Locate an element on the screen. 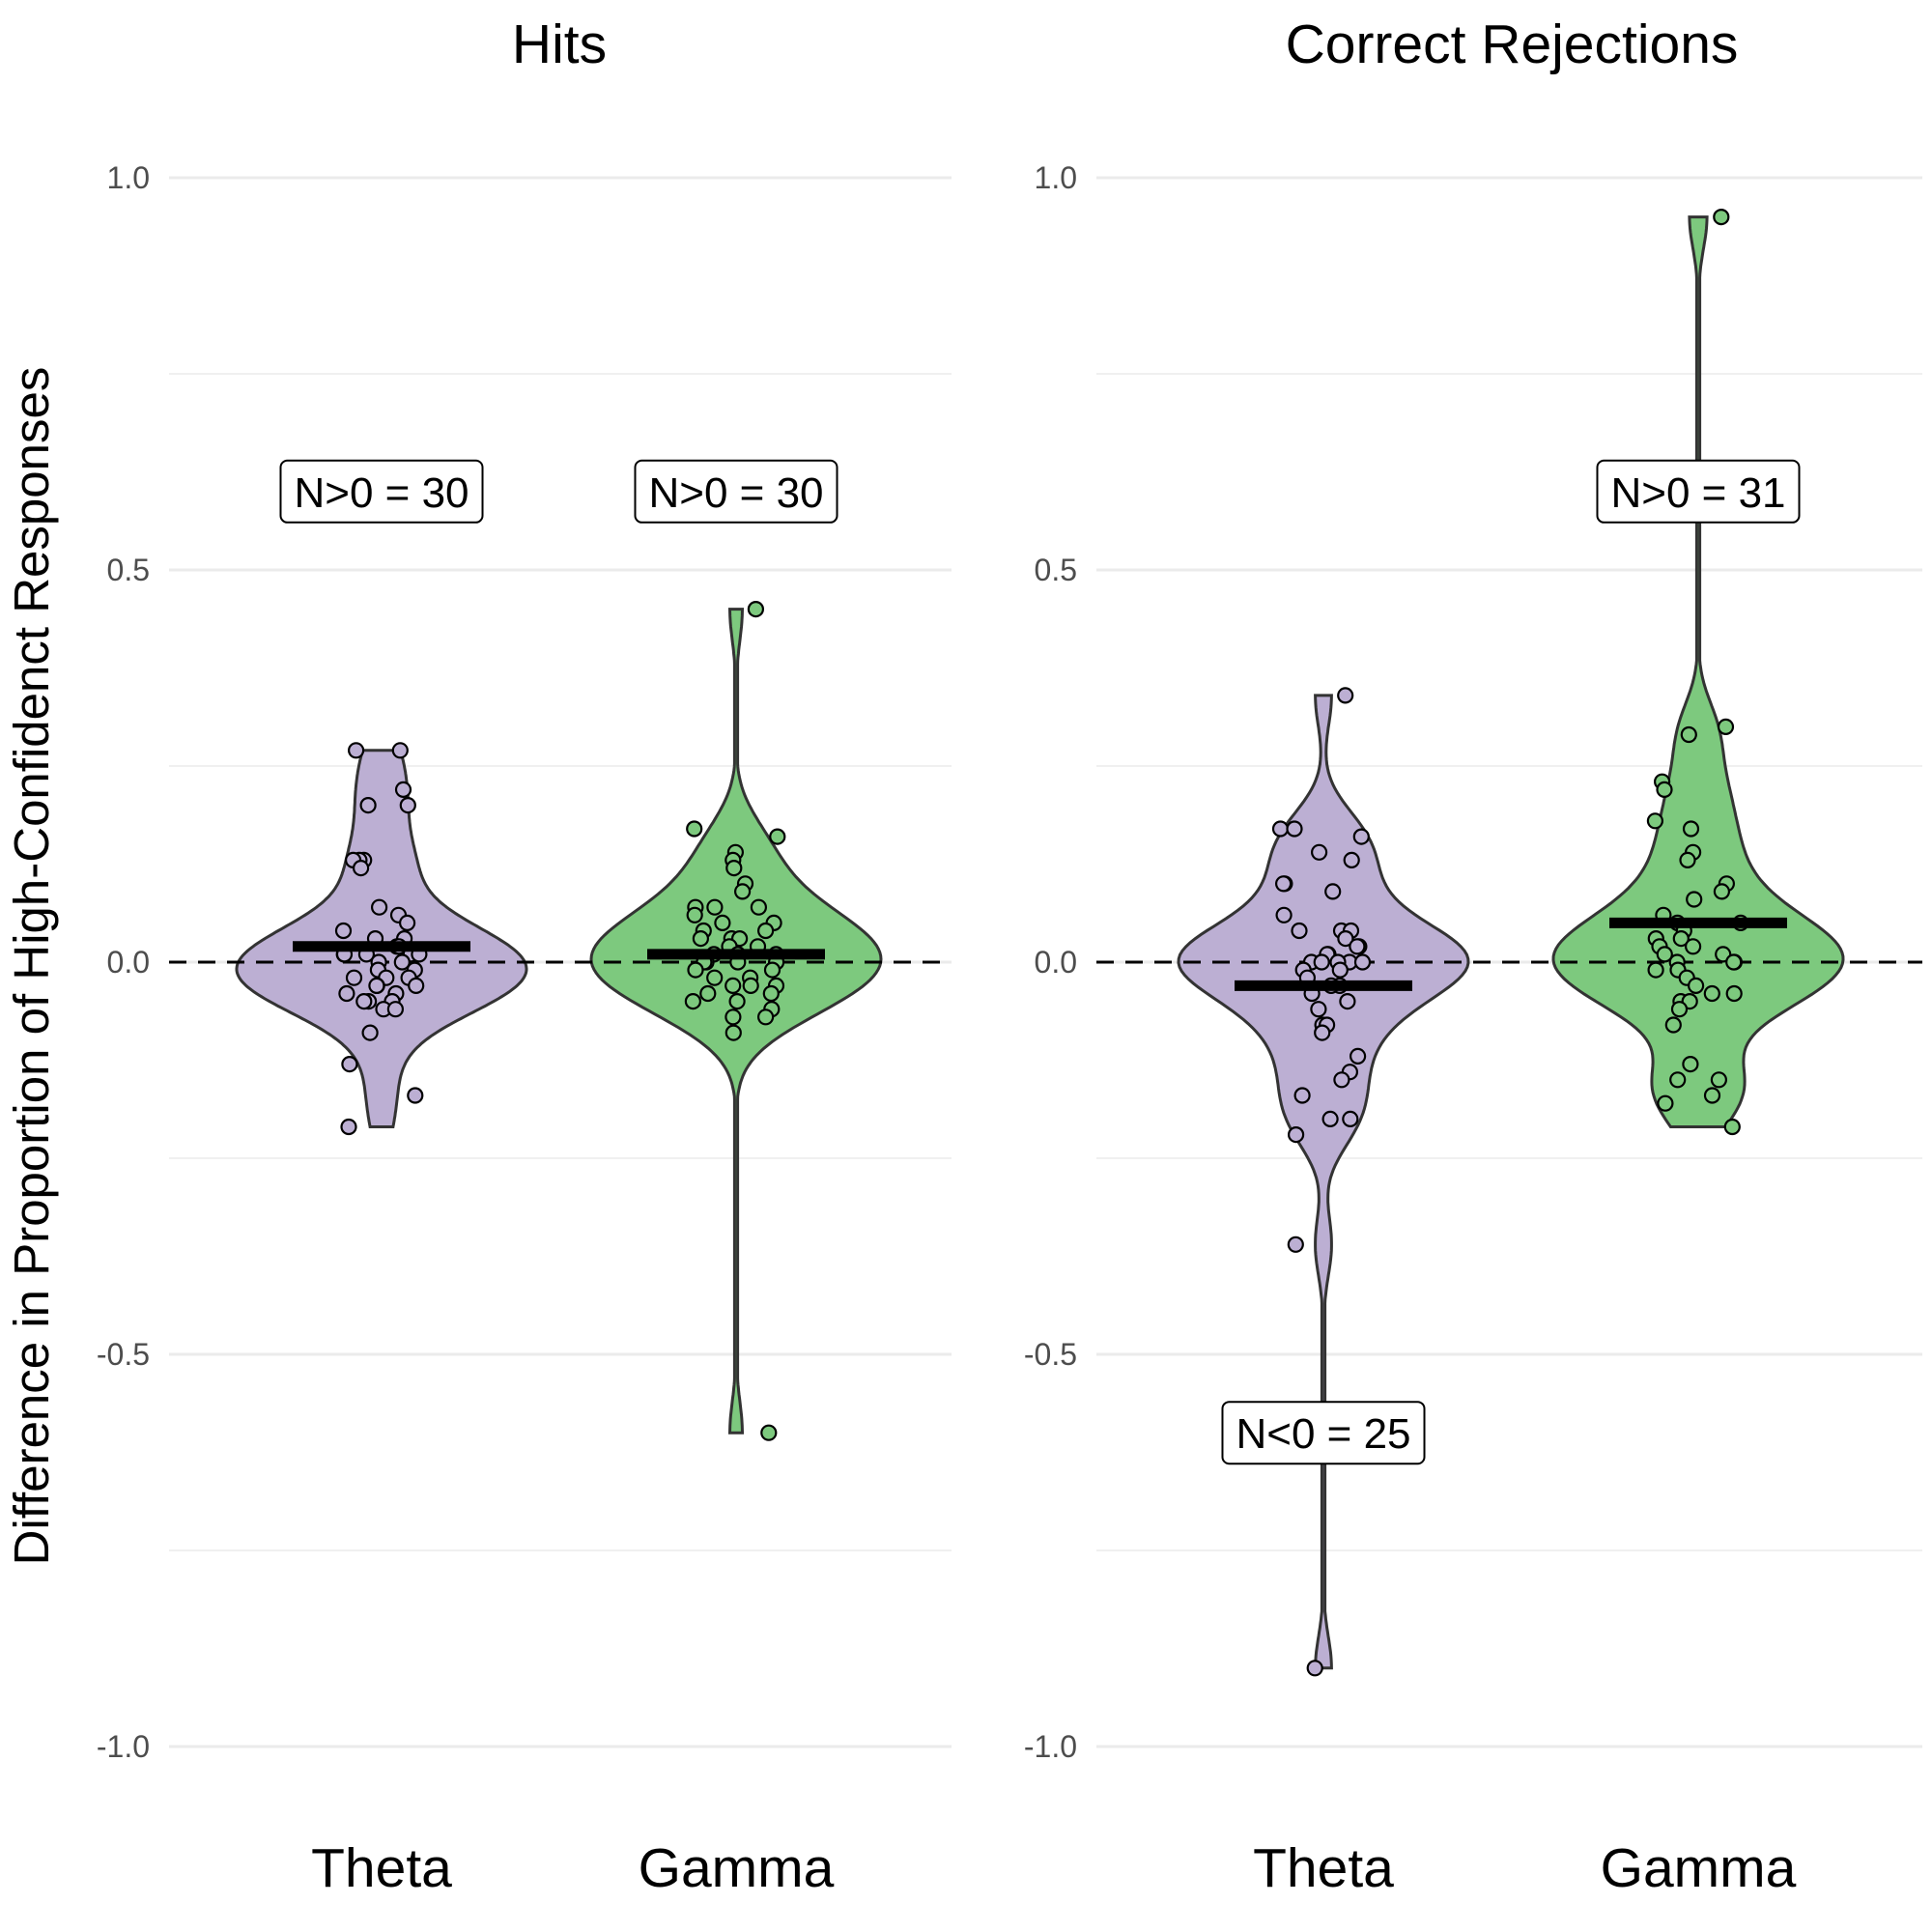 The width and height of the screenshot is (1932, 1932). y-tick-label: 0.0 is located at coordinates (128, 962).